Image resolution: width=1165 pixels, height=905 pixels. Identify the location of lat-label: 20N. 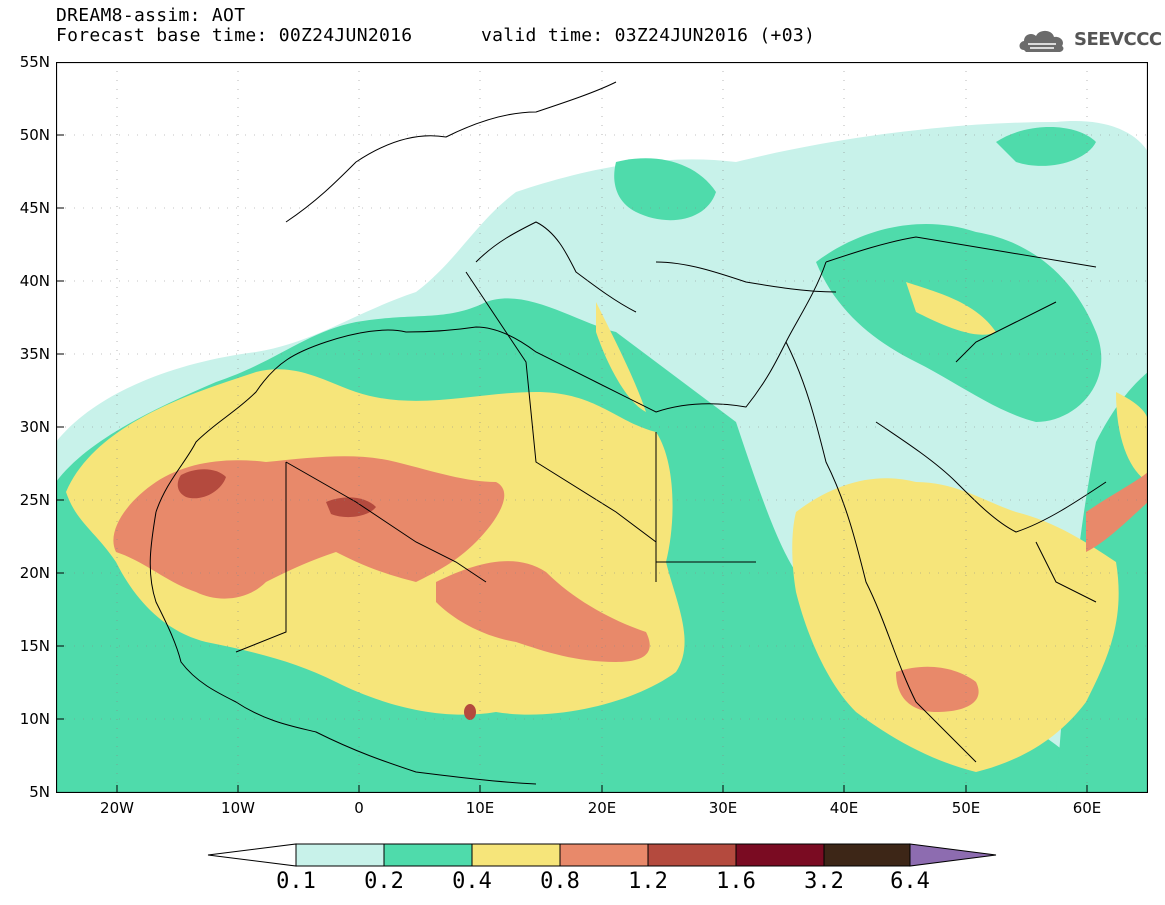
(34, 573).